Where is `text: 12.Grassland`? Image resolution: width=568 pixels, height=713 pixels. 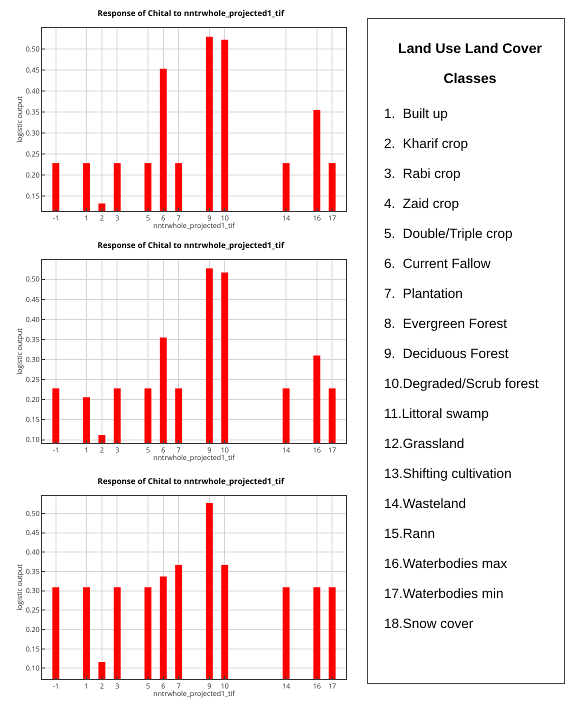 text: 12.Grassland is located at coordinates (425, 444).